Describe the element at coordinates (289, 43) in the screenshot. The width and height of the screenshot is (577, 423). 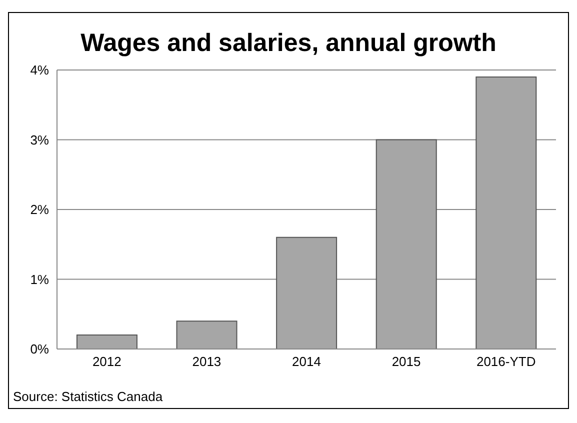
I see `chart-title: Wages and salaries, annual growth` at that location.